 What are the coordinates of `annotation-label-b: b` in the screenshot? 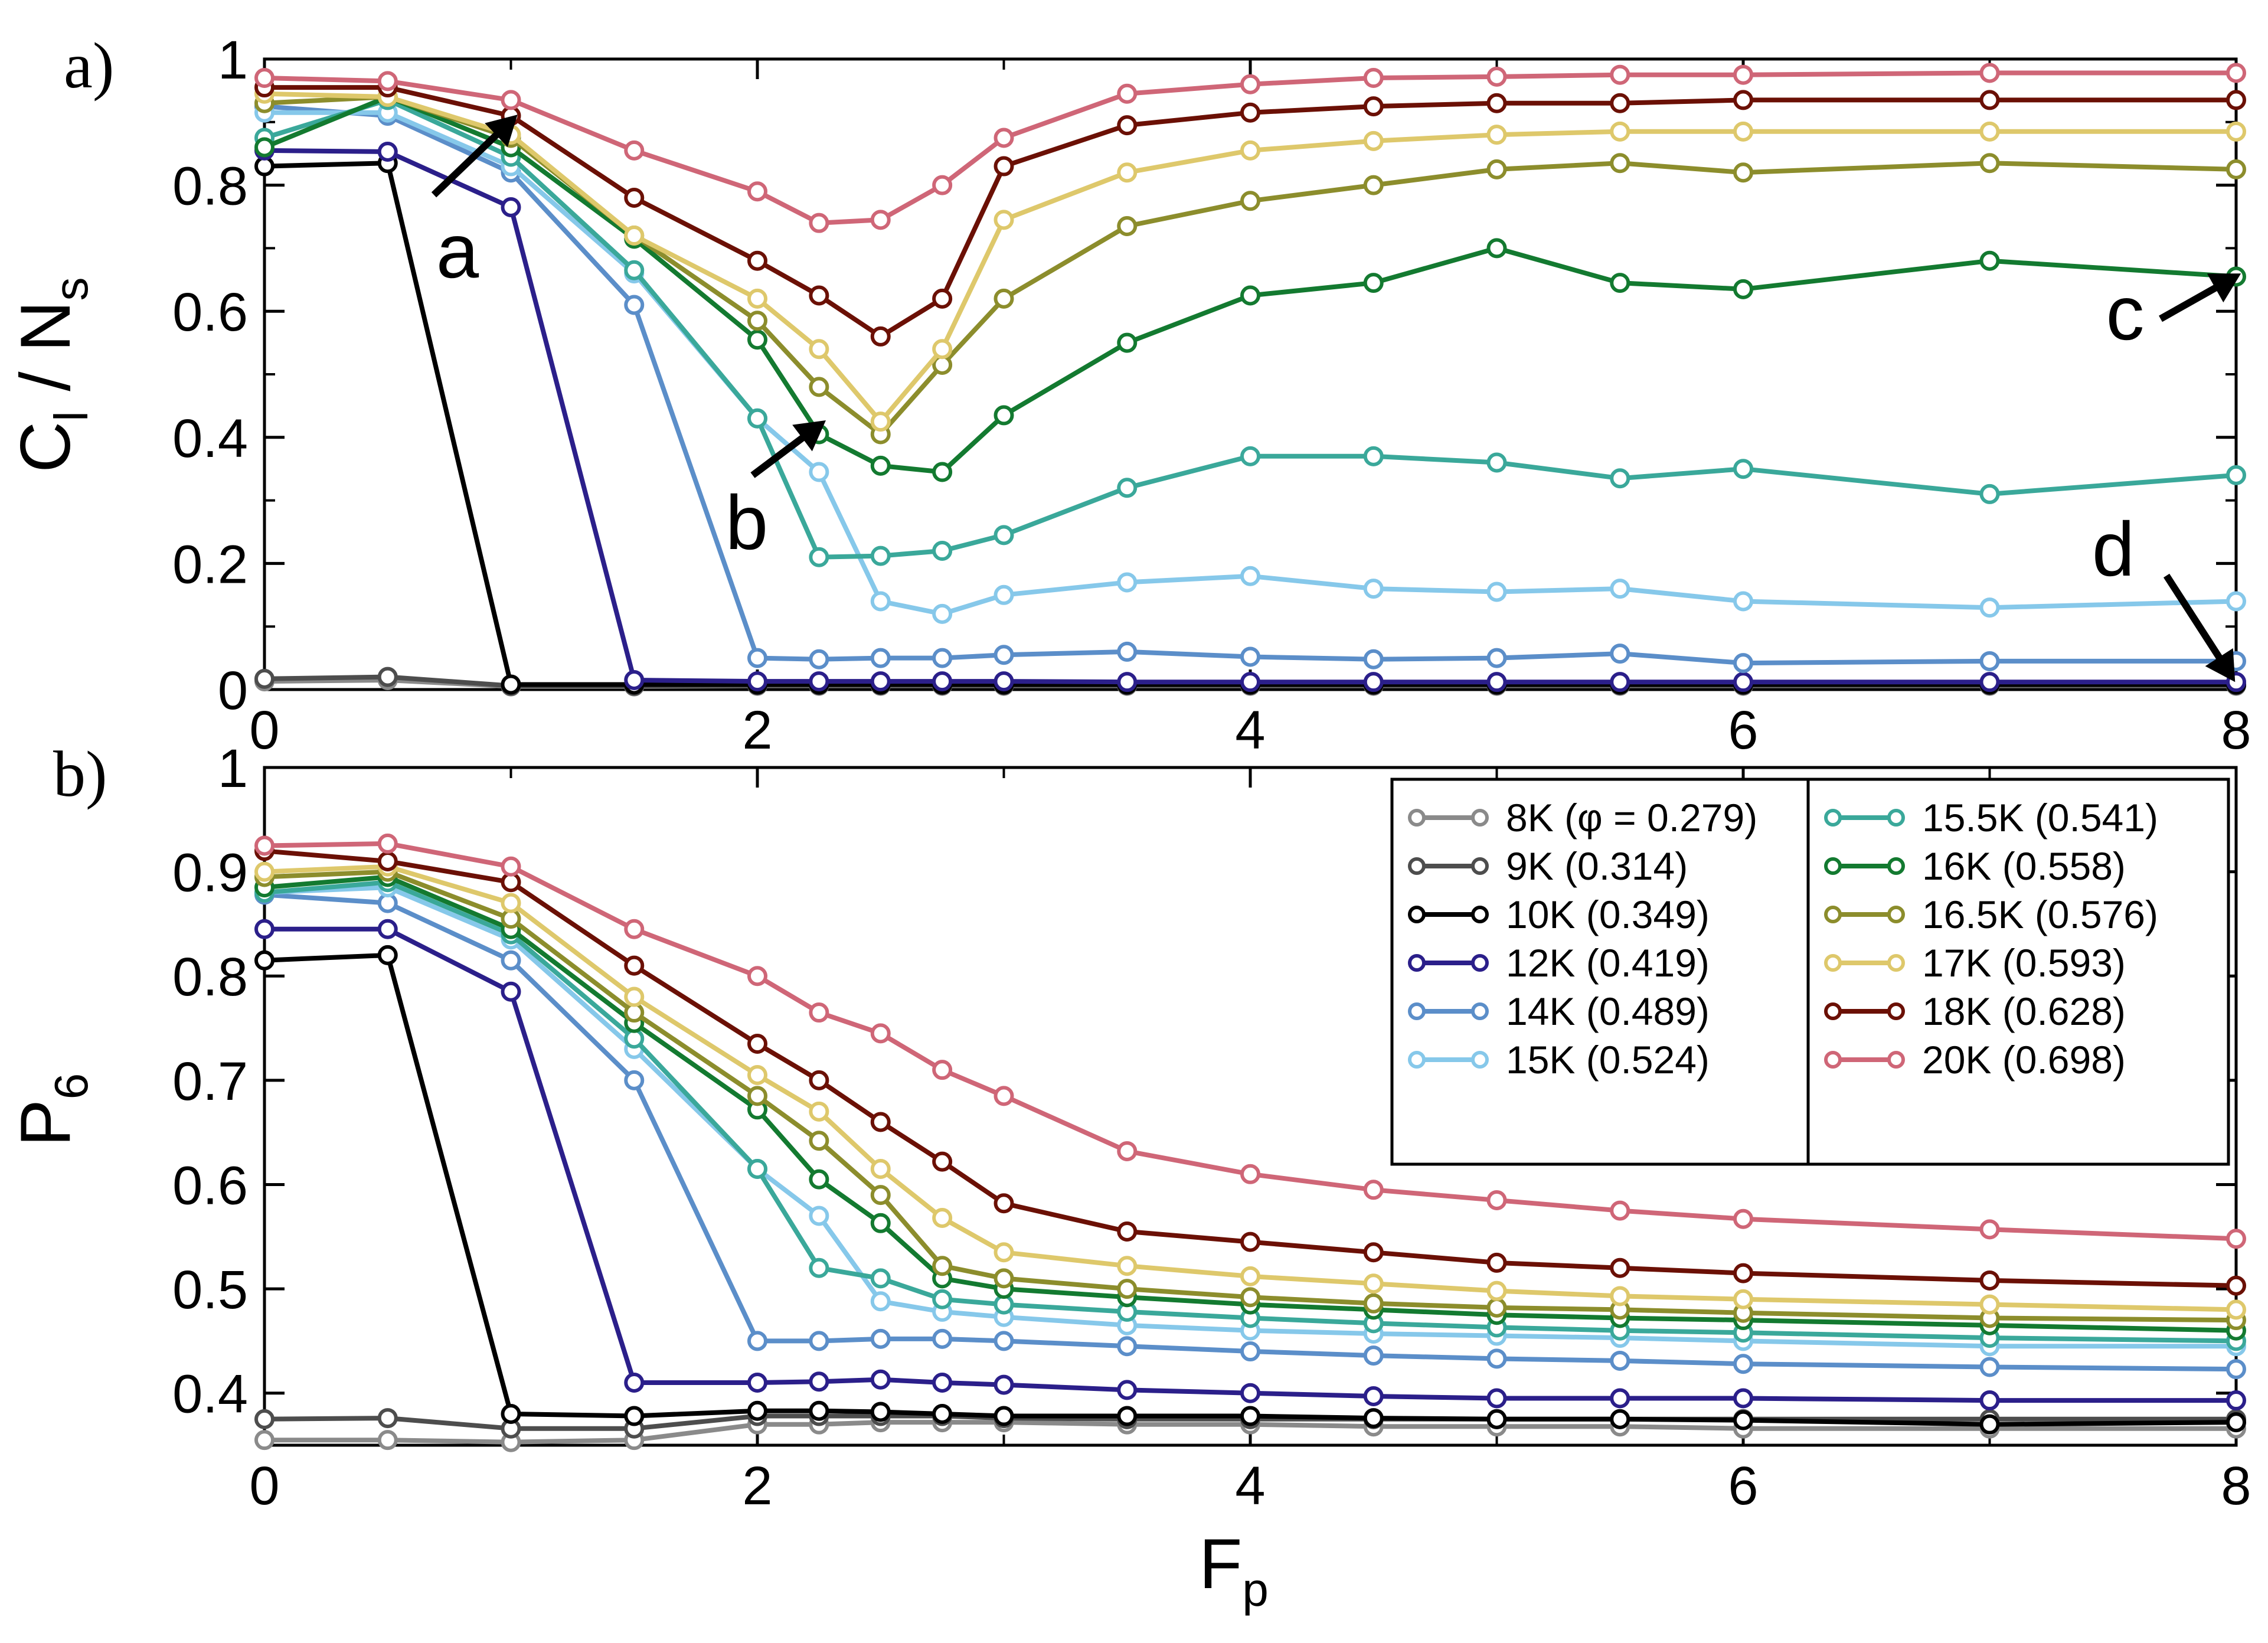 It's located at (747, 522).